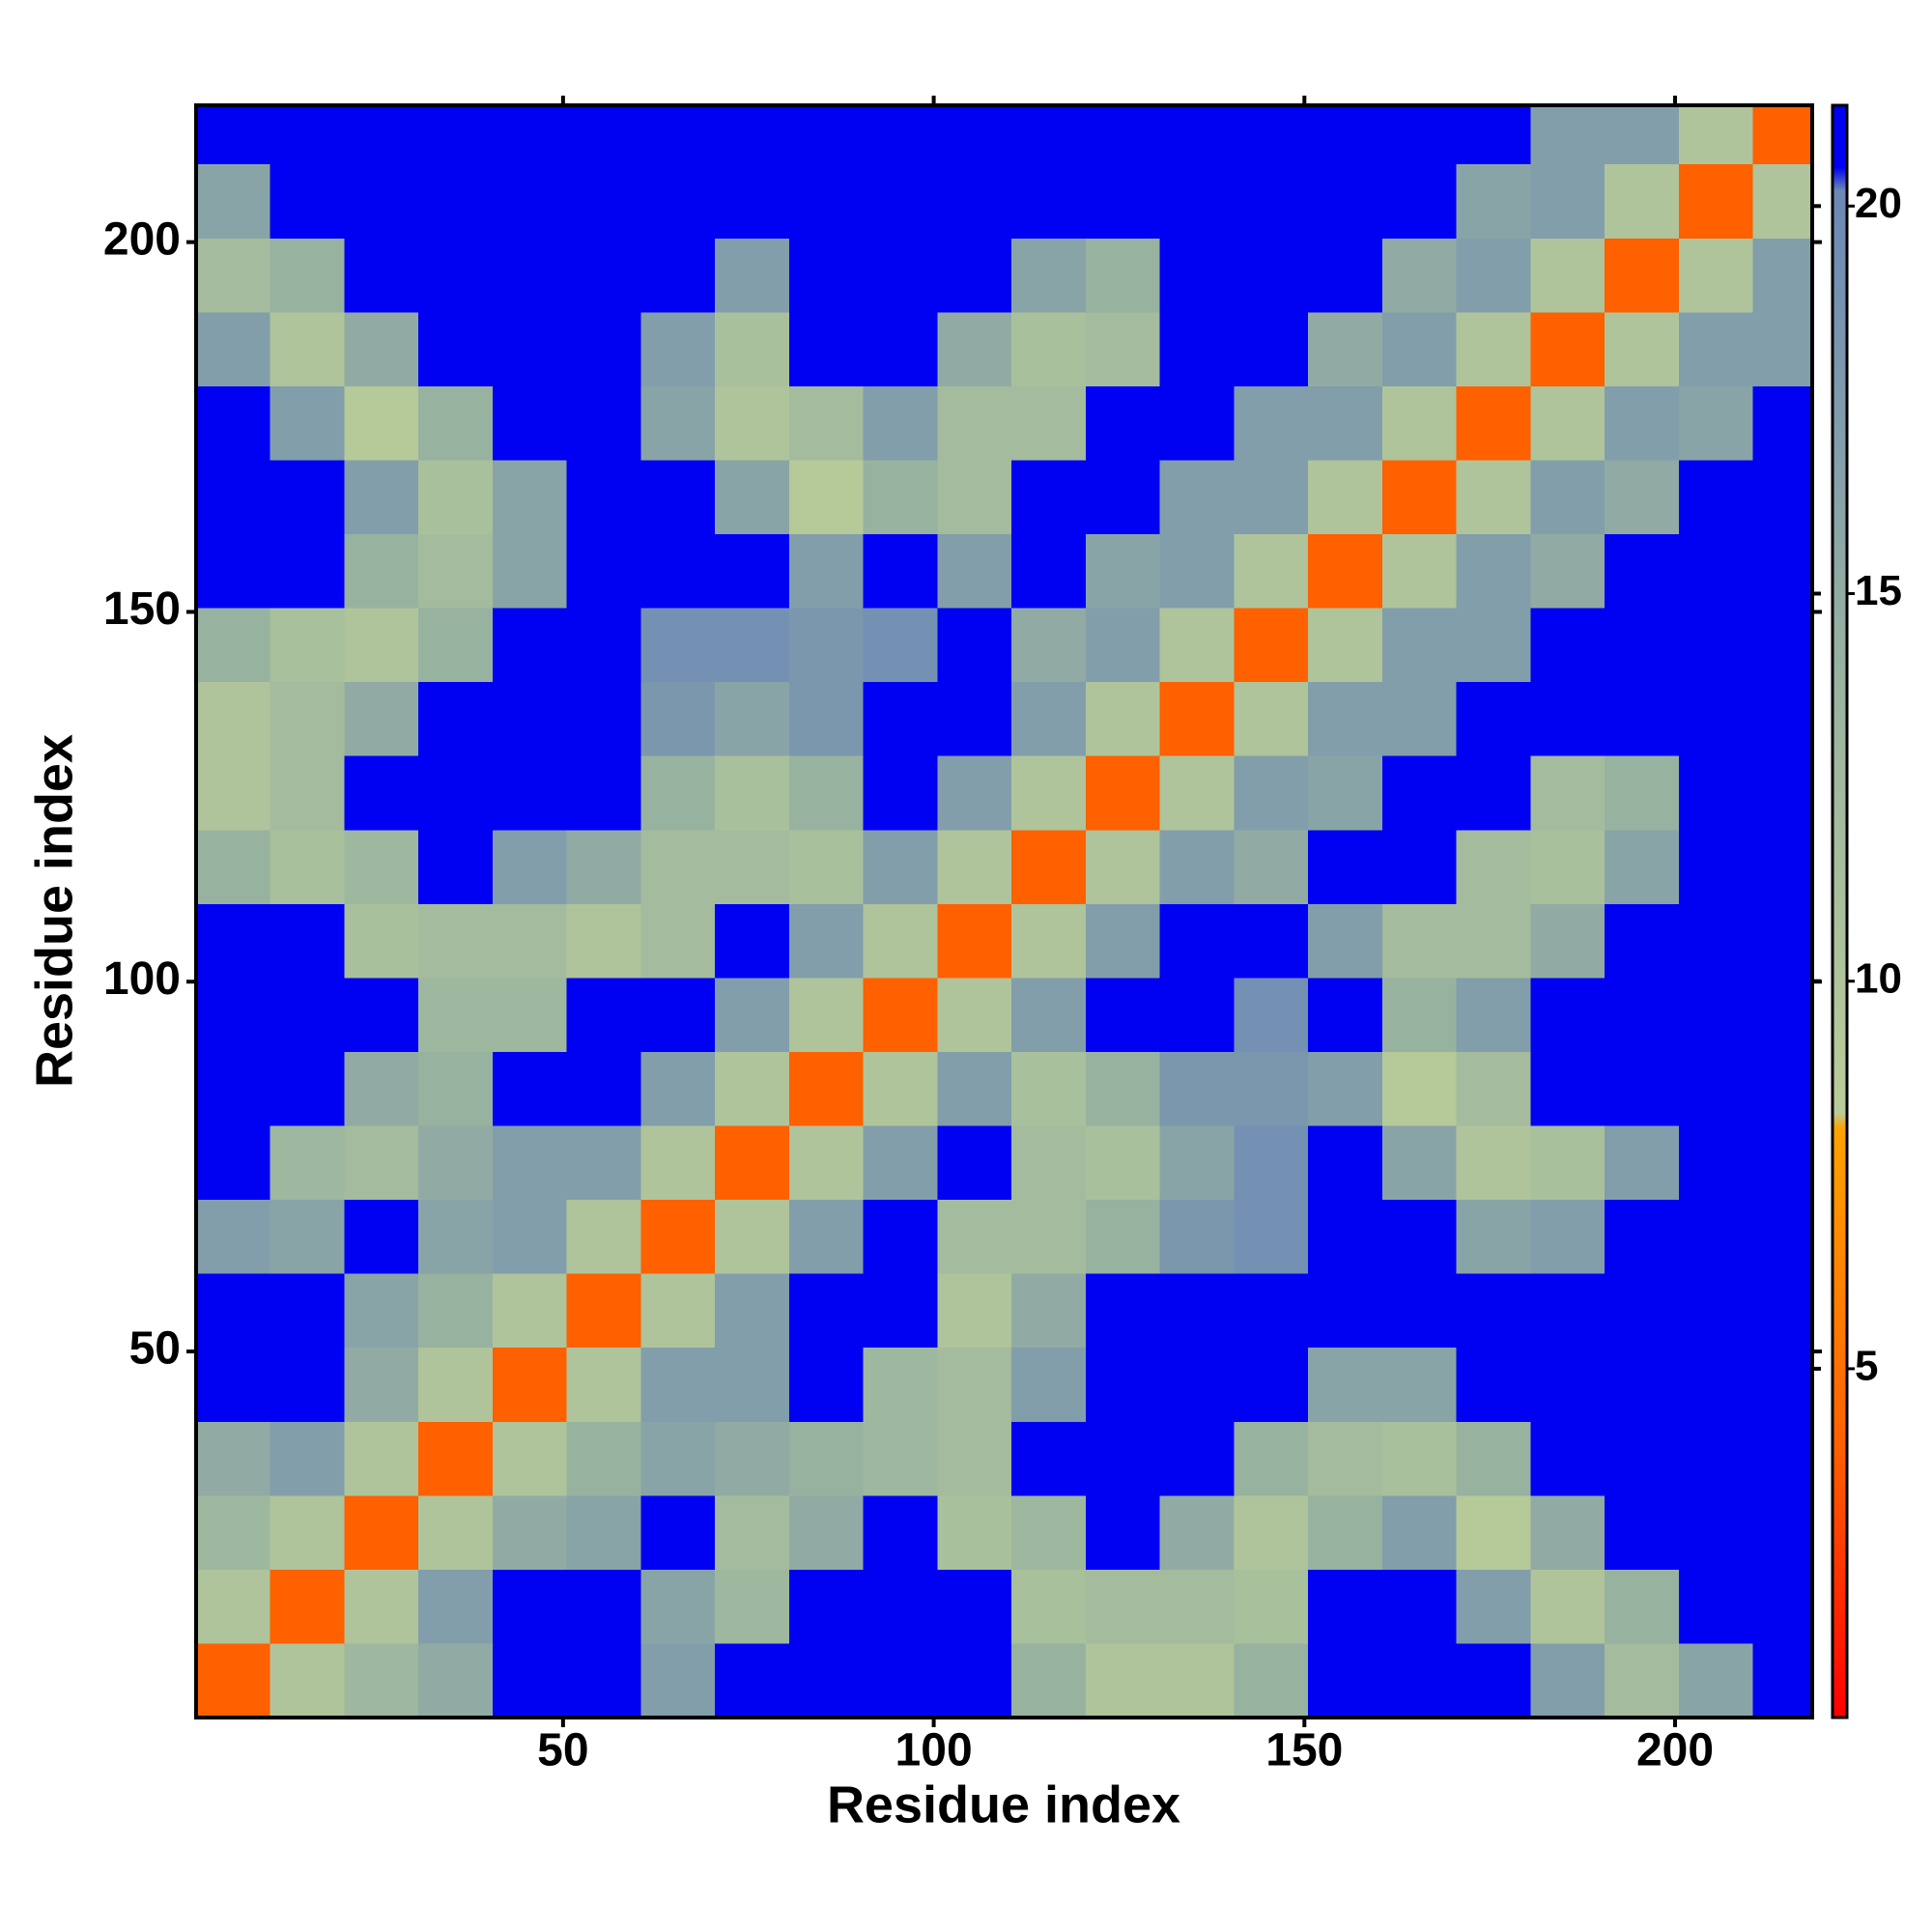 The image size is (1932, 1932). What do you see at coordinates (562, 1750) in the screenshot?
I see `x-tick-label: 50` at bounding box center [562, 1750].